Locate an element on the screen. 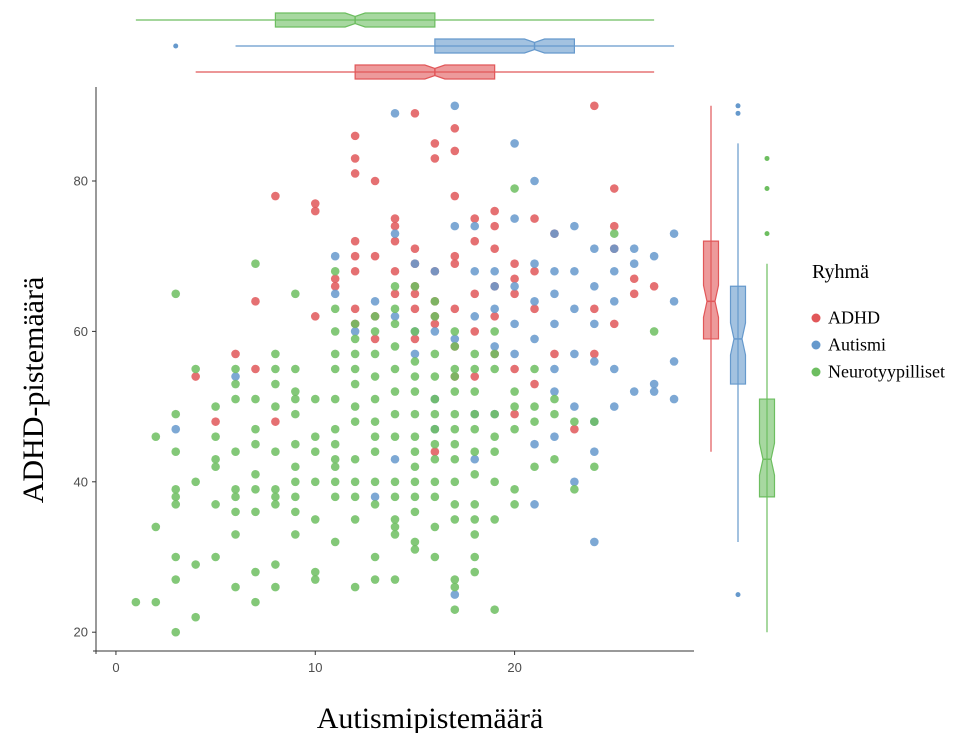 This screenshot has height=733, width=974. x-axis-title: Autismipistemäärä is located at coordinates (430, 717).